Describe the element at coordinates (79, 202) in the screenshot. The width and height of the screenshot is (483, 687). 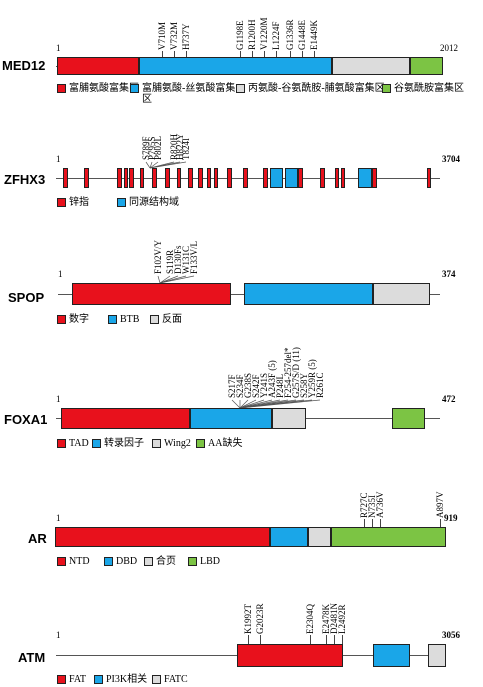
I see `legend-label: 锌指` at that location.